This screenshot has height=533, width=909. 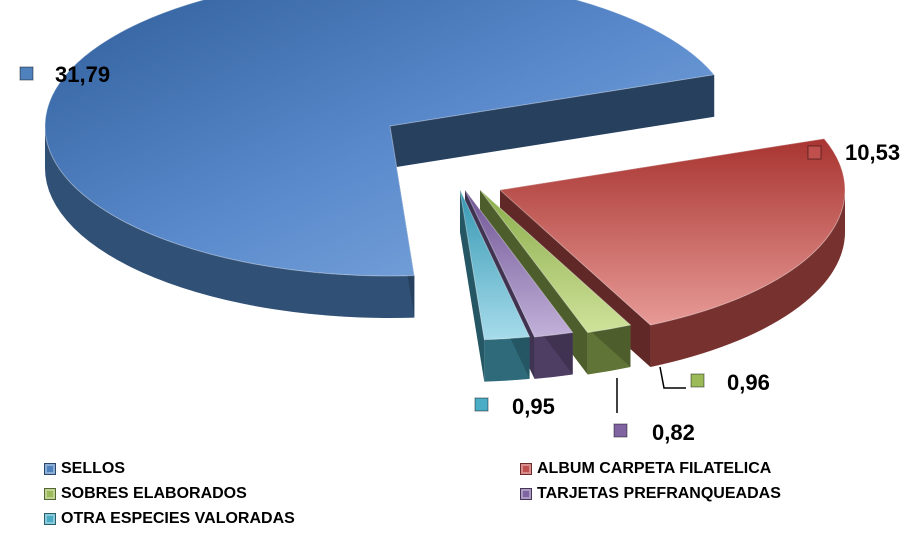 I want to click on legend-label: ALBUM CARPETA FILATELICA, so click(x=654, y=468).